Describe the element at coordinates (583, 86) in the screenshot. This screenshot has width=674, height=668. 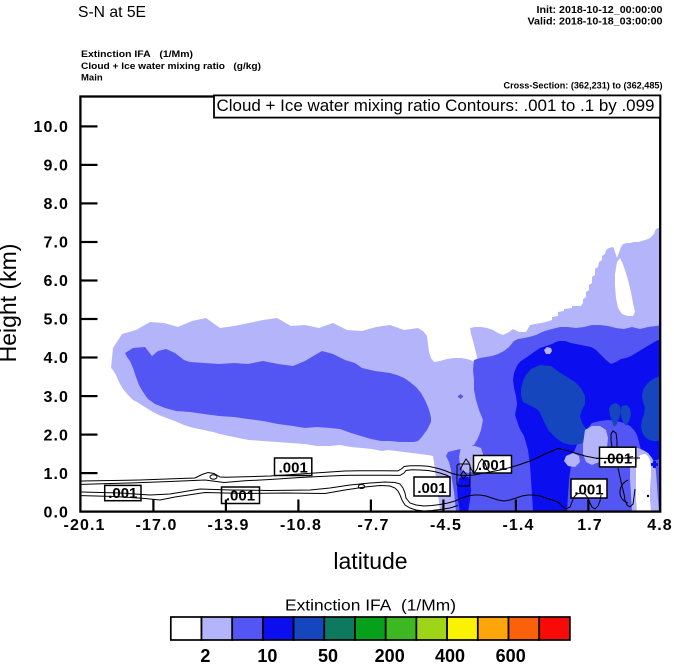
I see `svg-text:Cross-Section: (362,231) to (3: Cross-Section: (362,231) to (362,485)` at that location.